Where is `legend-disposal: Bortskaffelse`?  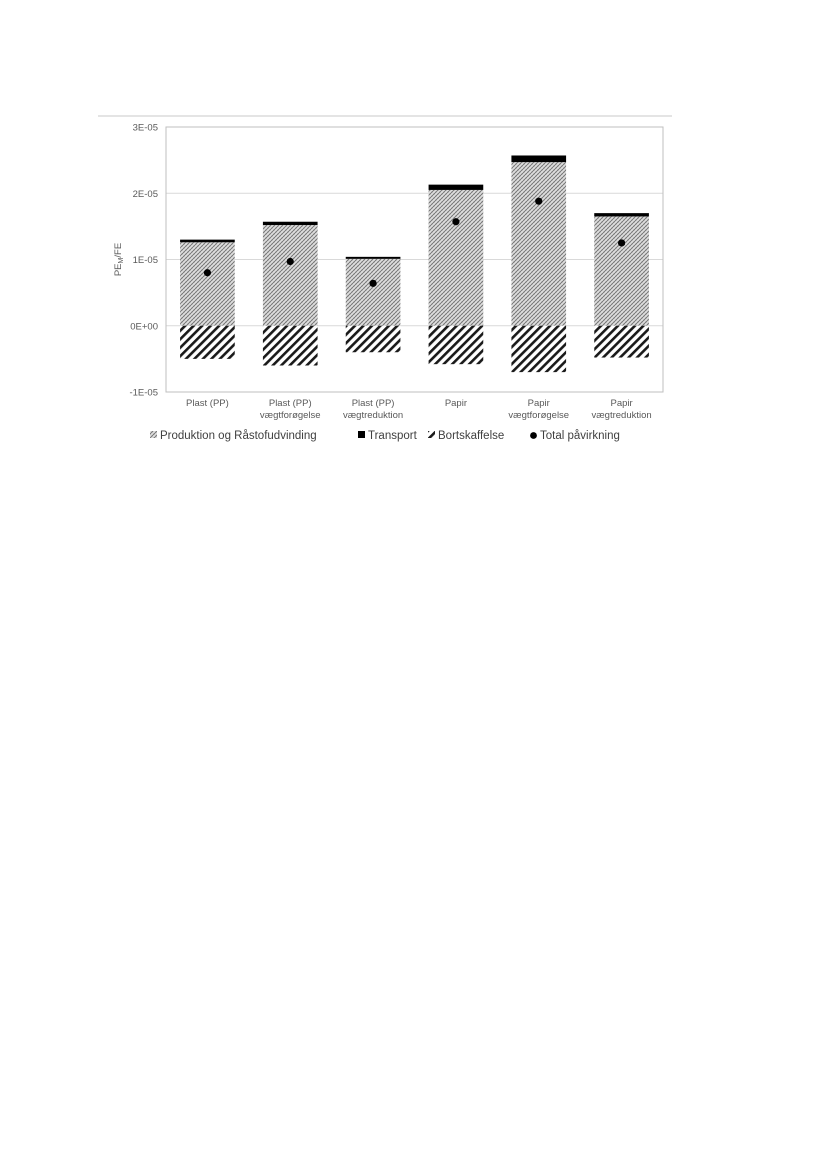
legend-disposal: Bortskaffelse is located at coordinates (466, 436).